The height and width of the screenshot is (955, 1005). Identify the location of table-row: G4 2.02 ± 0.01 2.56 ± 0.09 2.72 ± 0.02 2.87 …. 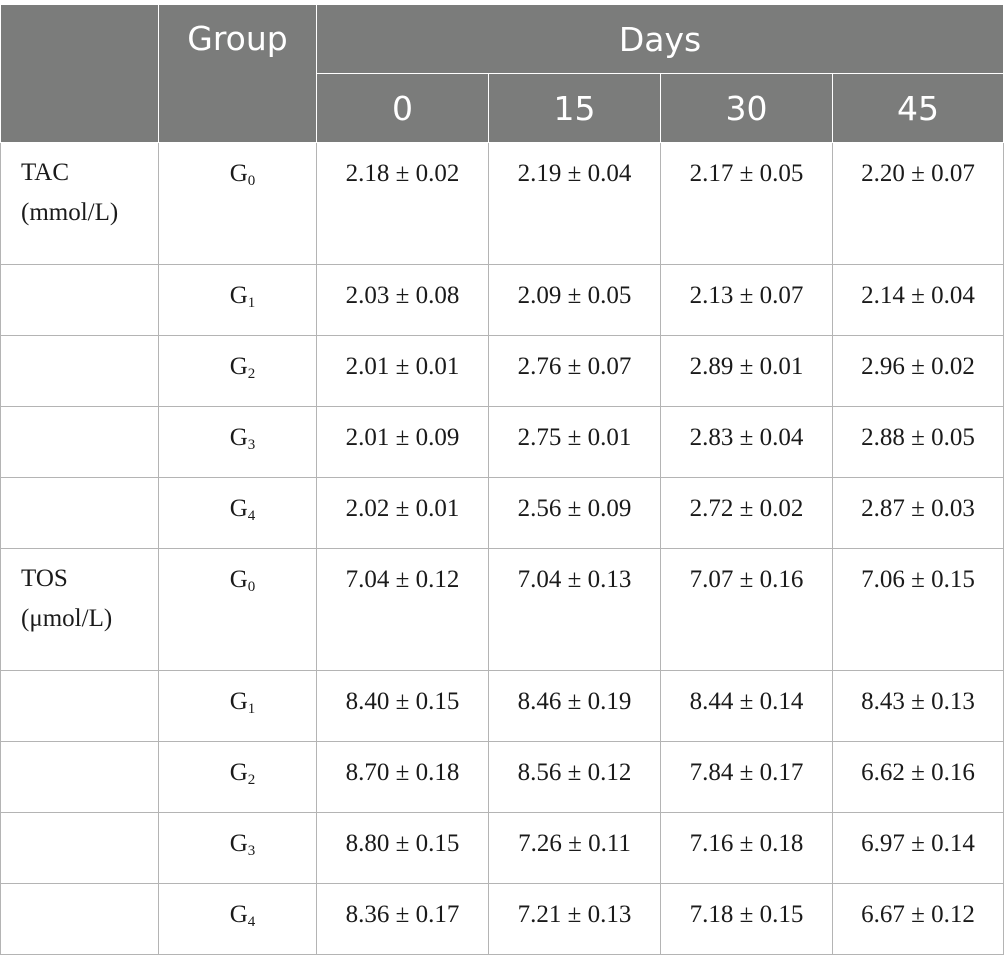
(502, 513).